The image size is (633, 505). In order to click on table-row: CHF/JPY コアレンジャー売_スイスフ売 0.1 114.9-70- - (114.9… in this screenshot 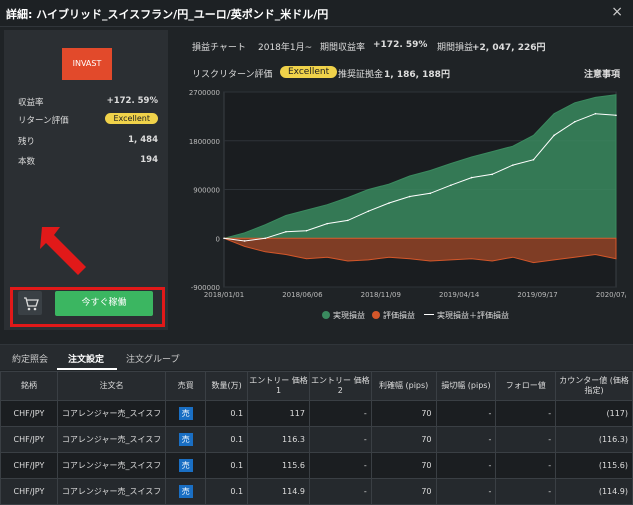, I will do `click(316, 491)`.